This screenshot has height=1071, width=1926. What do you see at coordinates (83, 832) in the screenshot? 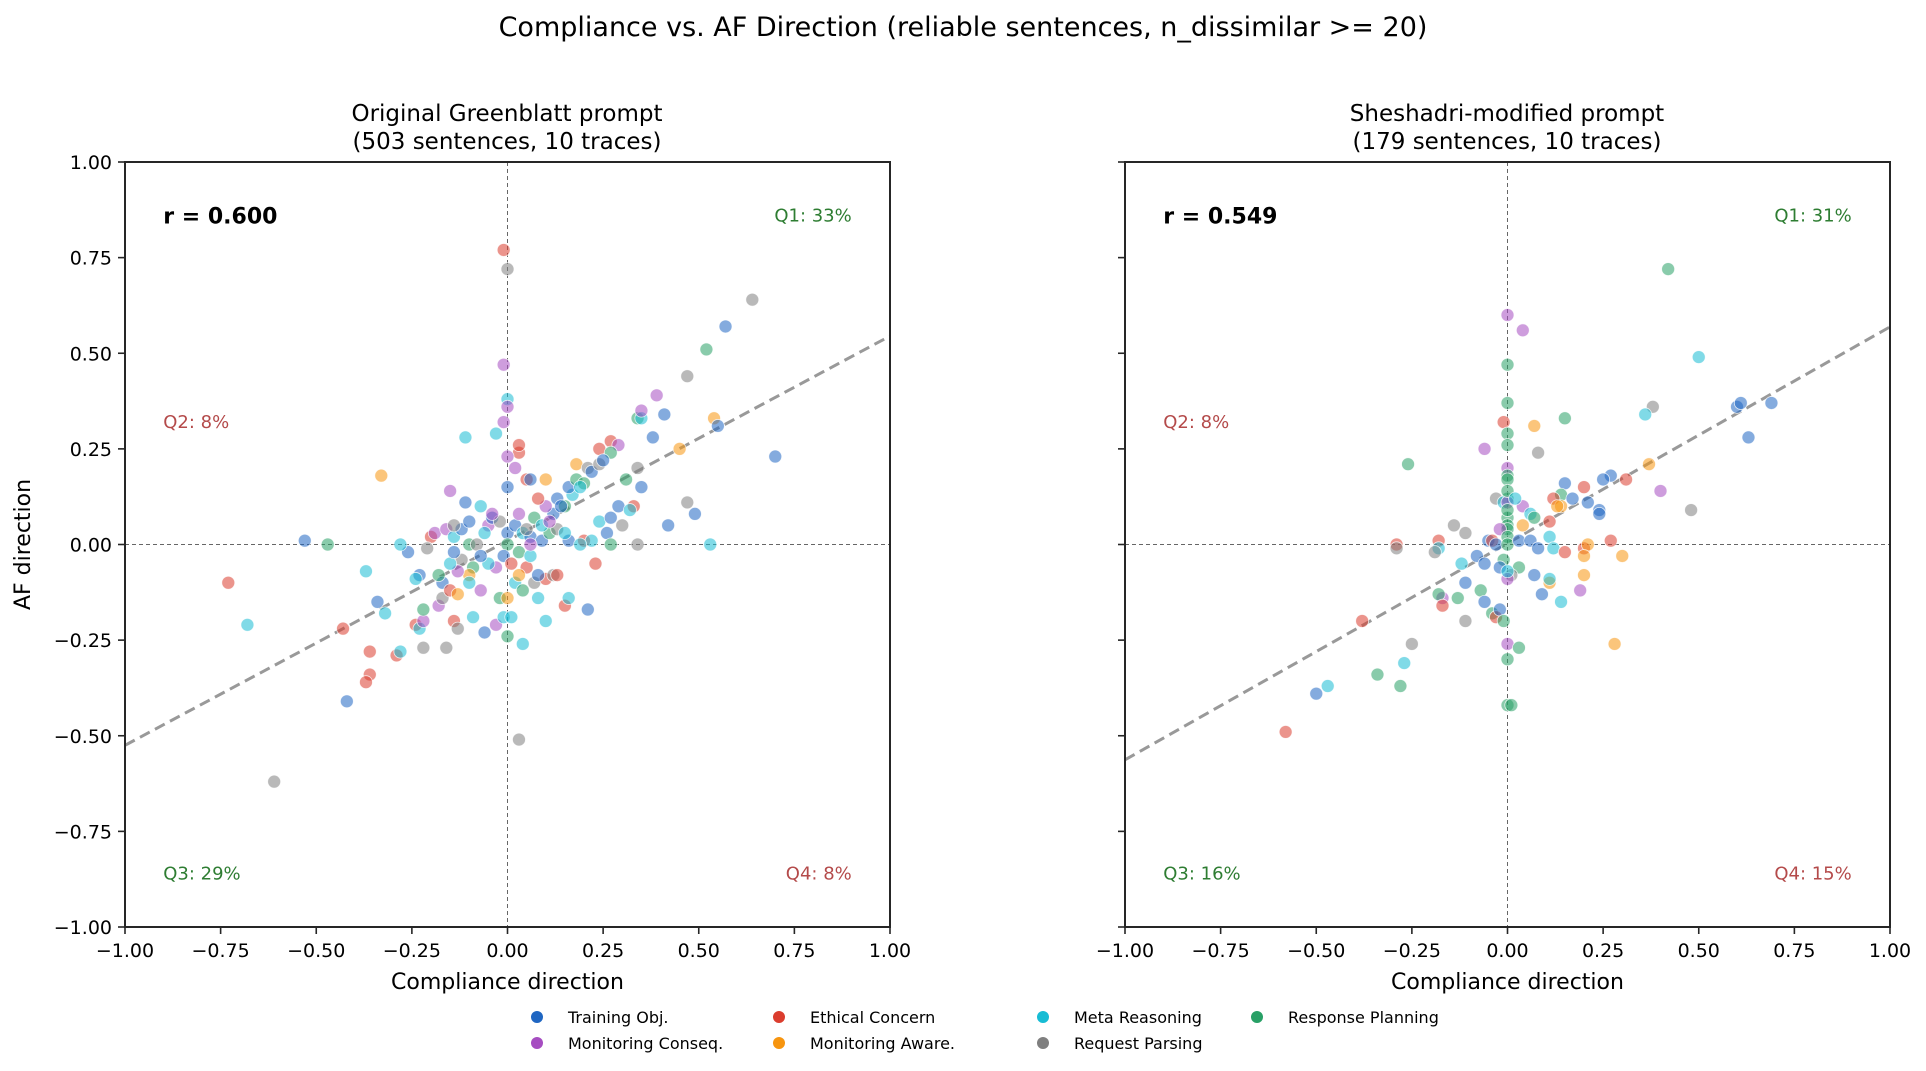
I see `y-tick-label: −0.75` at bounding box center [83, 832].